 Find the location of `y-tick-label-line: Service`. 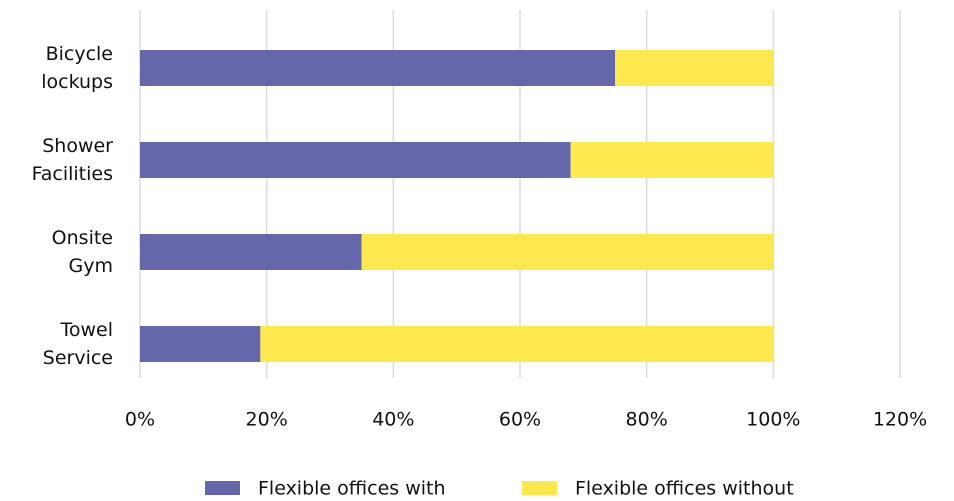

y-tick-label-line: Service is located at coordinates (78, 358).